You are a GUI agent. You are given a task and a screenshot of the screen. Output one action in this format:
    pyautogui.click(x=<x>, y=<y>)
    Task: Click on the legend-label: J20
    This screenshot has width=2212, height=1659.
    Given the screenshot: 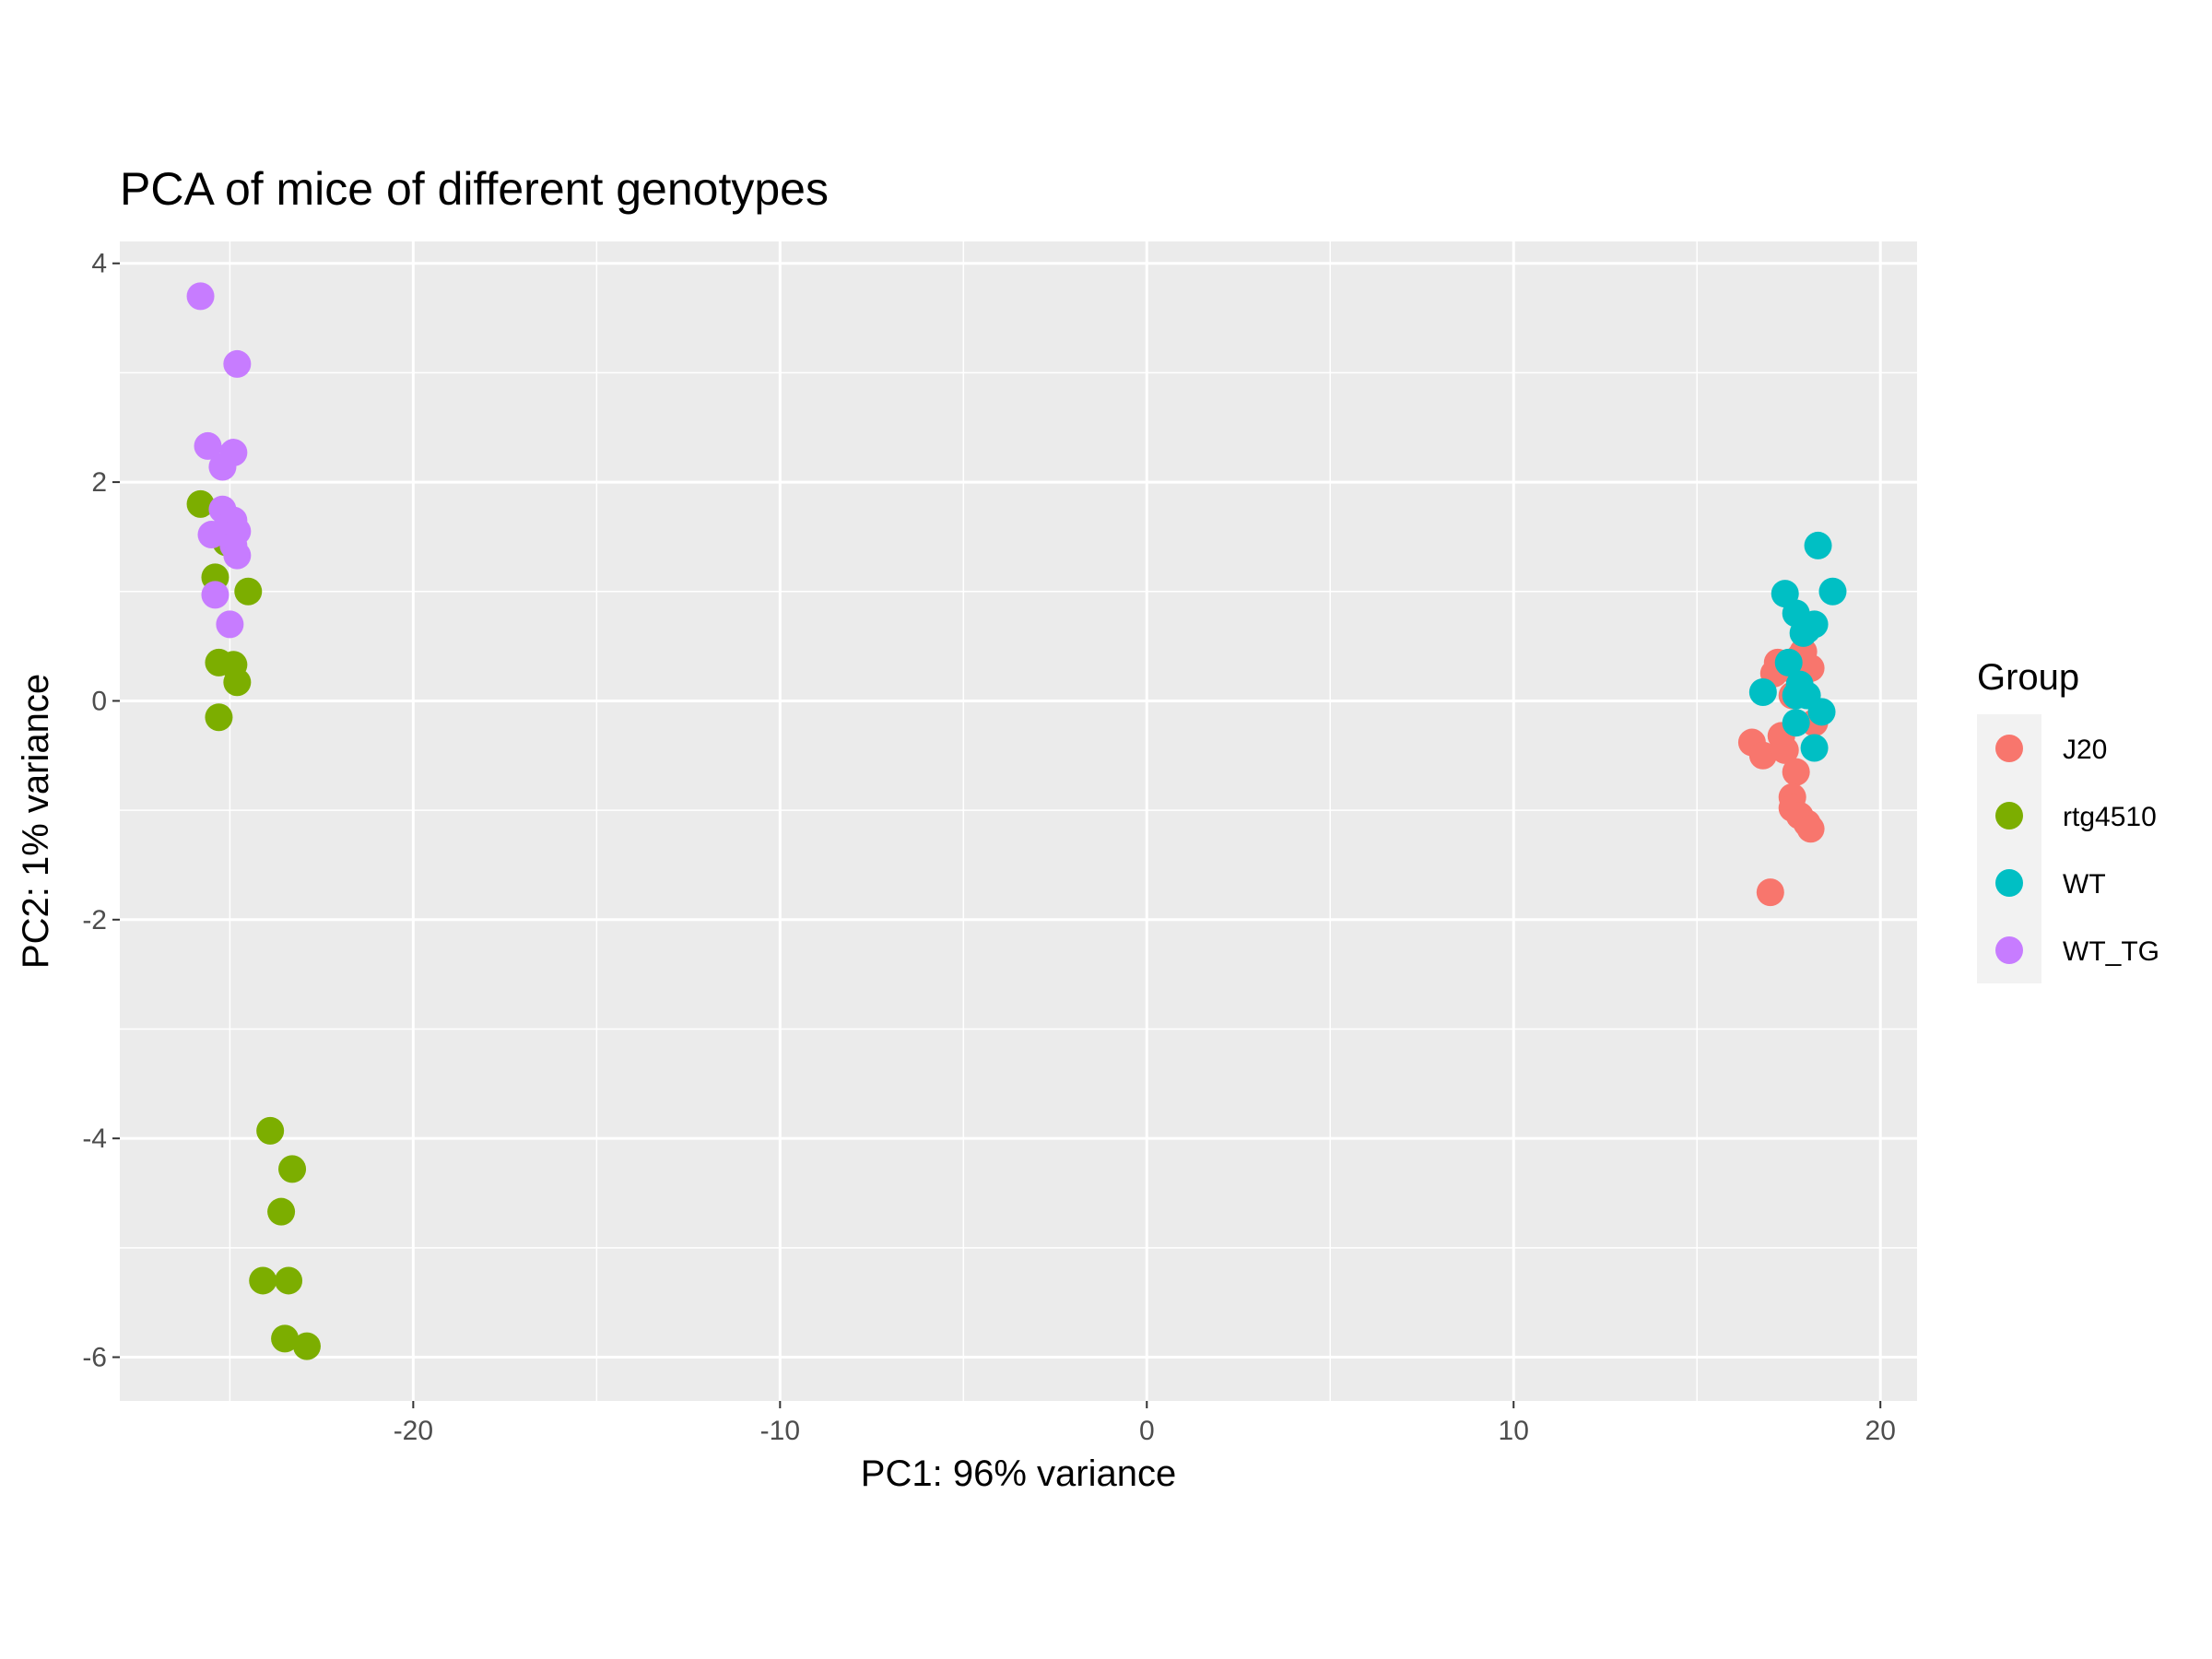 What is the action you would take?
    pyautogui.click(x=2085, y=750)
    